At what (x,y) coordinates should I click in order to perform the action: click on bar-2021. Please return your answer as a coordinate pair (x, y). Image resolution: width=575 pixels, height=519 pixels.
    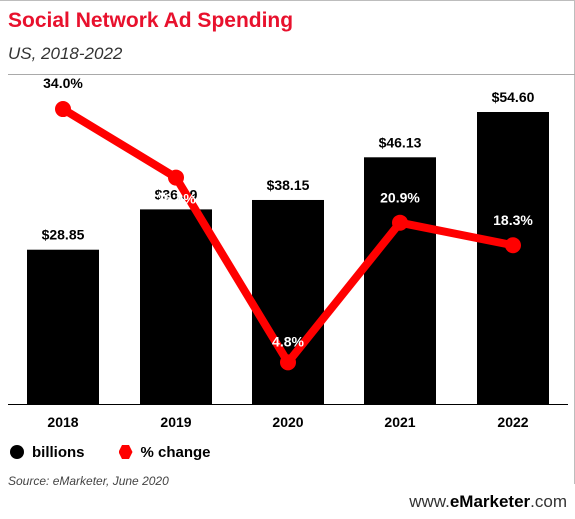
    Looking at the image, I should click on (400, 280).